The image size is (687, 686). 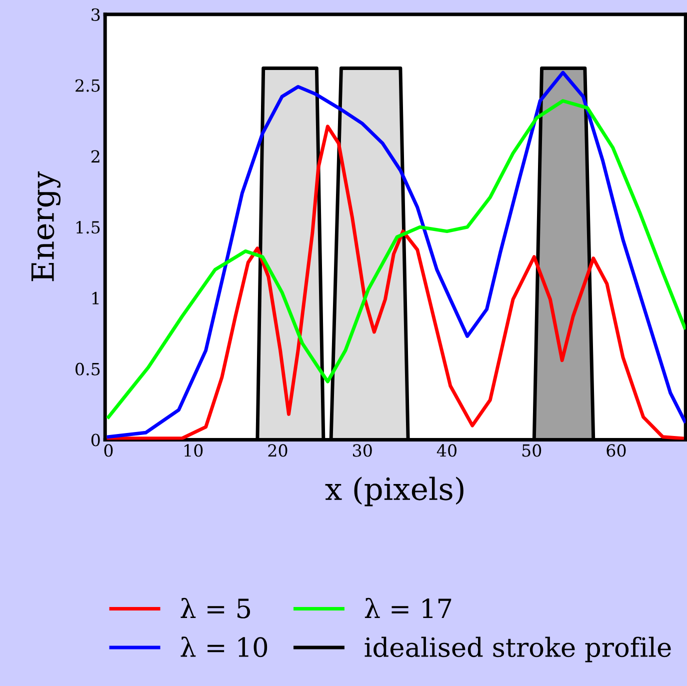 I want to click on x-tick-label: 20, so click(x=278, y=450).